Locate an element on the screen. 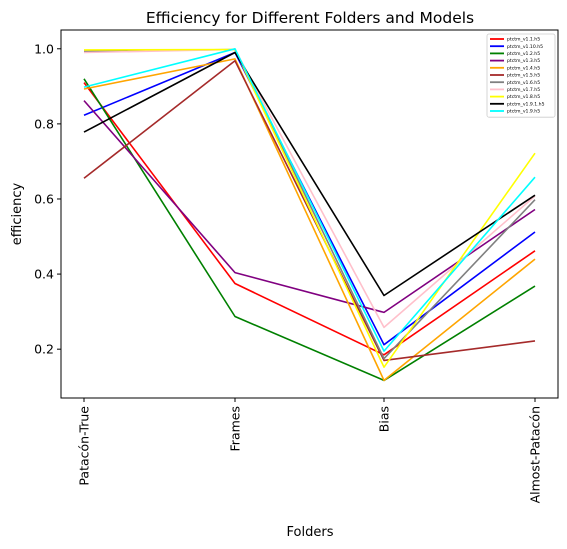 Image resolution: width=567 pixels, height=549 pixels. legend-entry: ptctm_v1.2.h5 is located at coordinates (523, 54).